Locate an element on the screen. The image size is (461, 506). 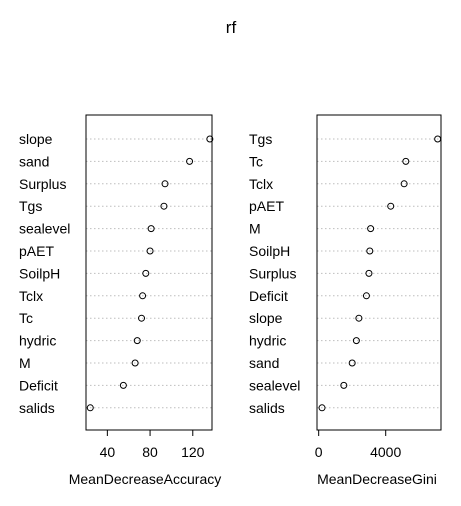
tick-label: 0 is located at coordinates (319, 452).